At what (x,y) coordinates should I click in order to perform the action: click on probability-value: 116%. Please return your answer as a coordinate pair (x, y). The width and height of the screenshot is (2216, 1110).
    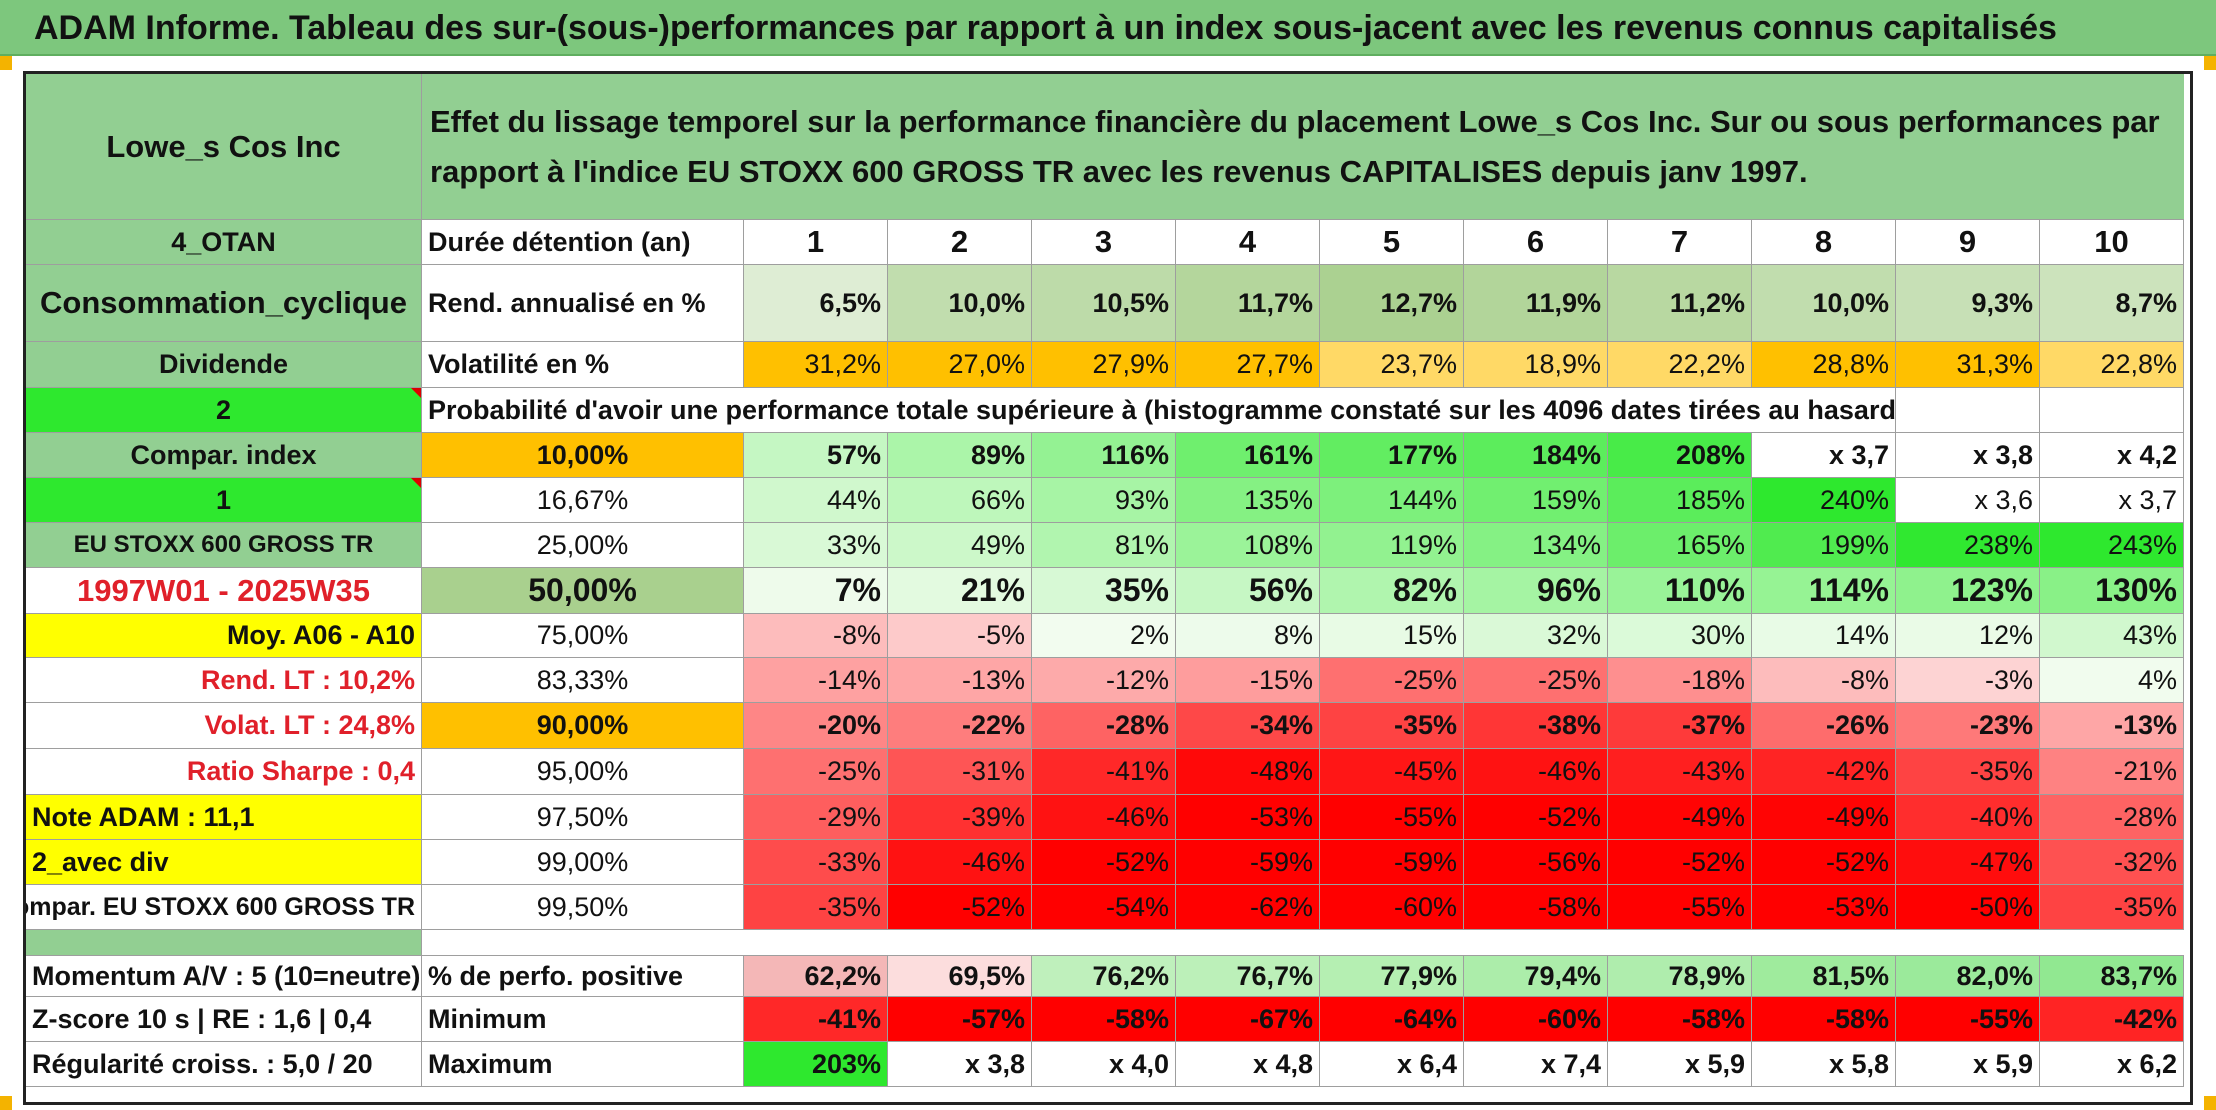
    Looking at the image, I should click on (1104, 455).